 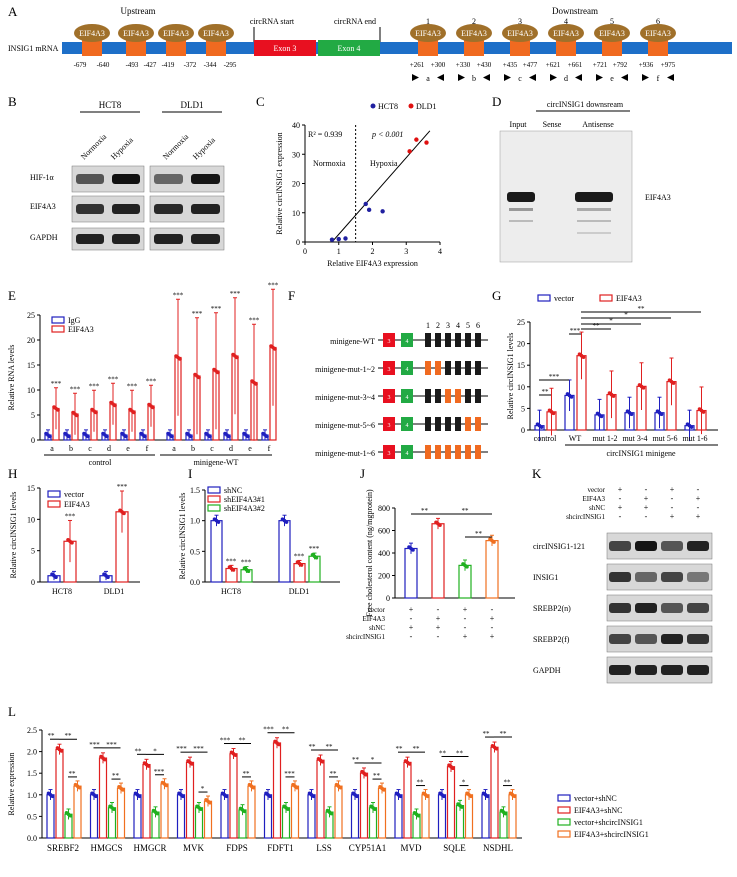 What do you see at coordinates (384, 508) in the screenshot?
I see `y-tick-label: 800` at bounding box center [384, 508].